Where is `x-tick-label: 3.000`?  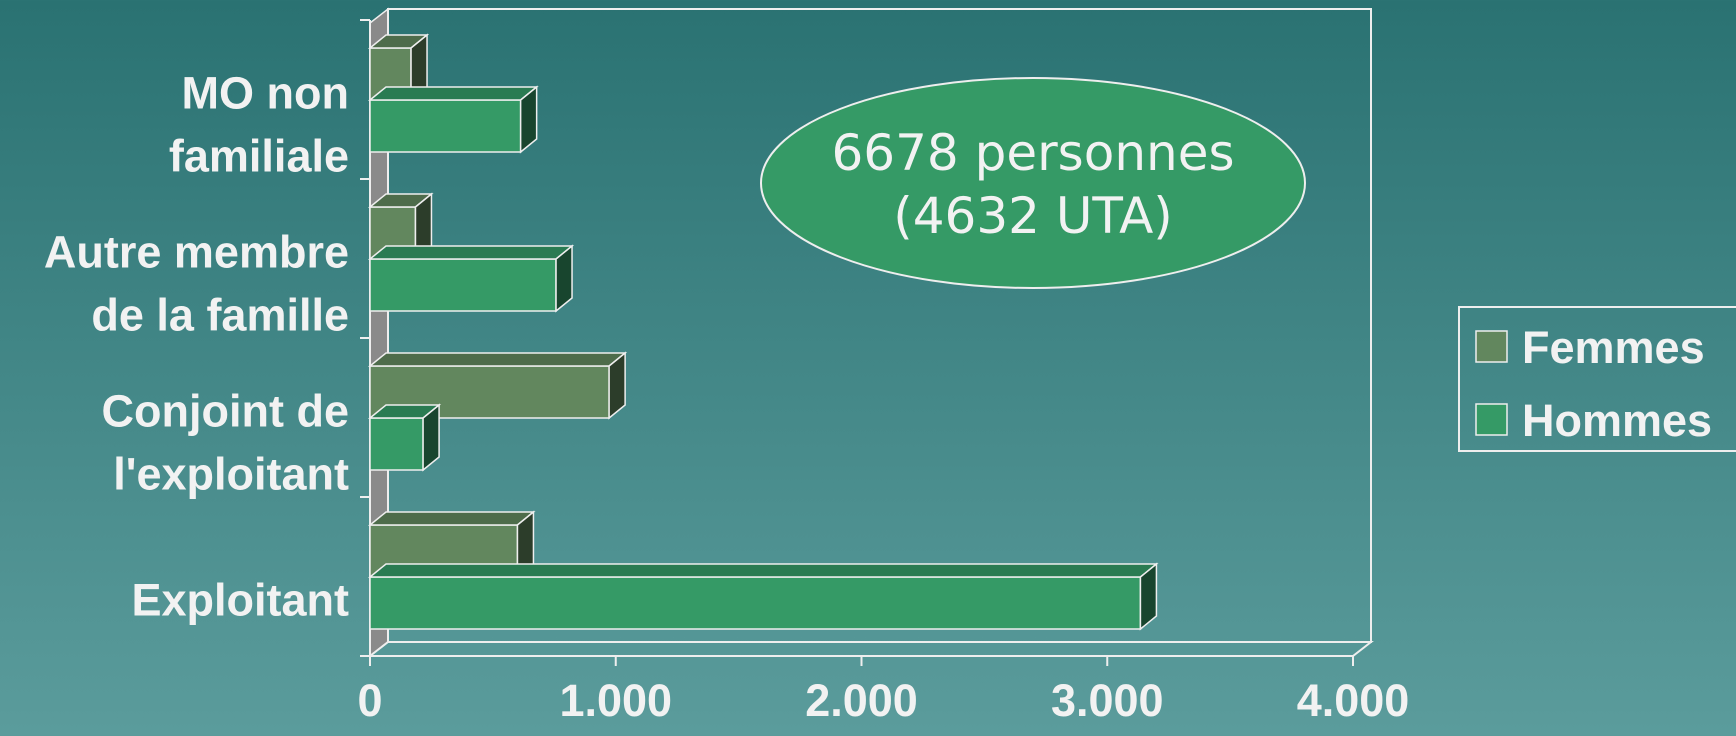
x-tick-label: 3.000 is located at coordinates (1107, 700).